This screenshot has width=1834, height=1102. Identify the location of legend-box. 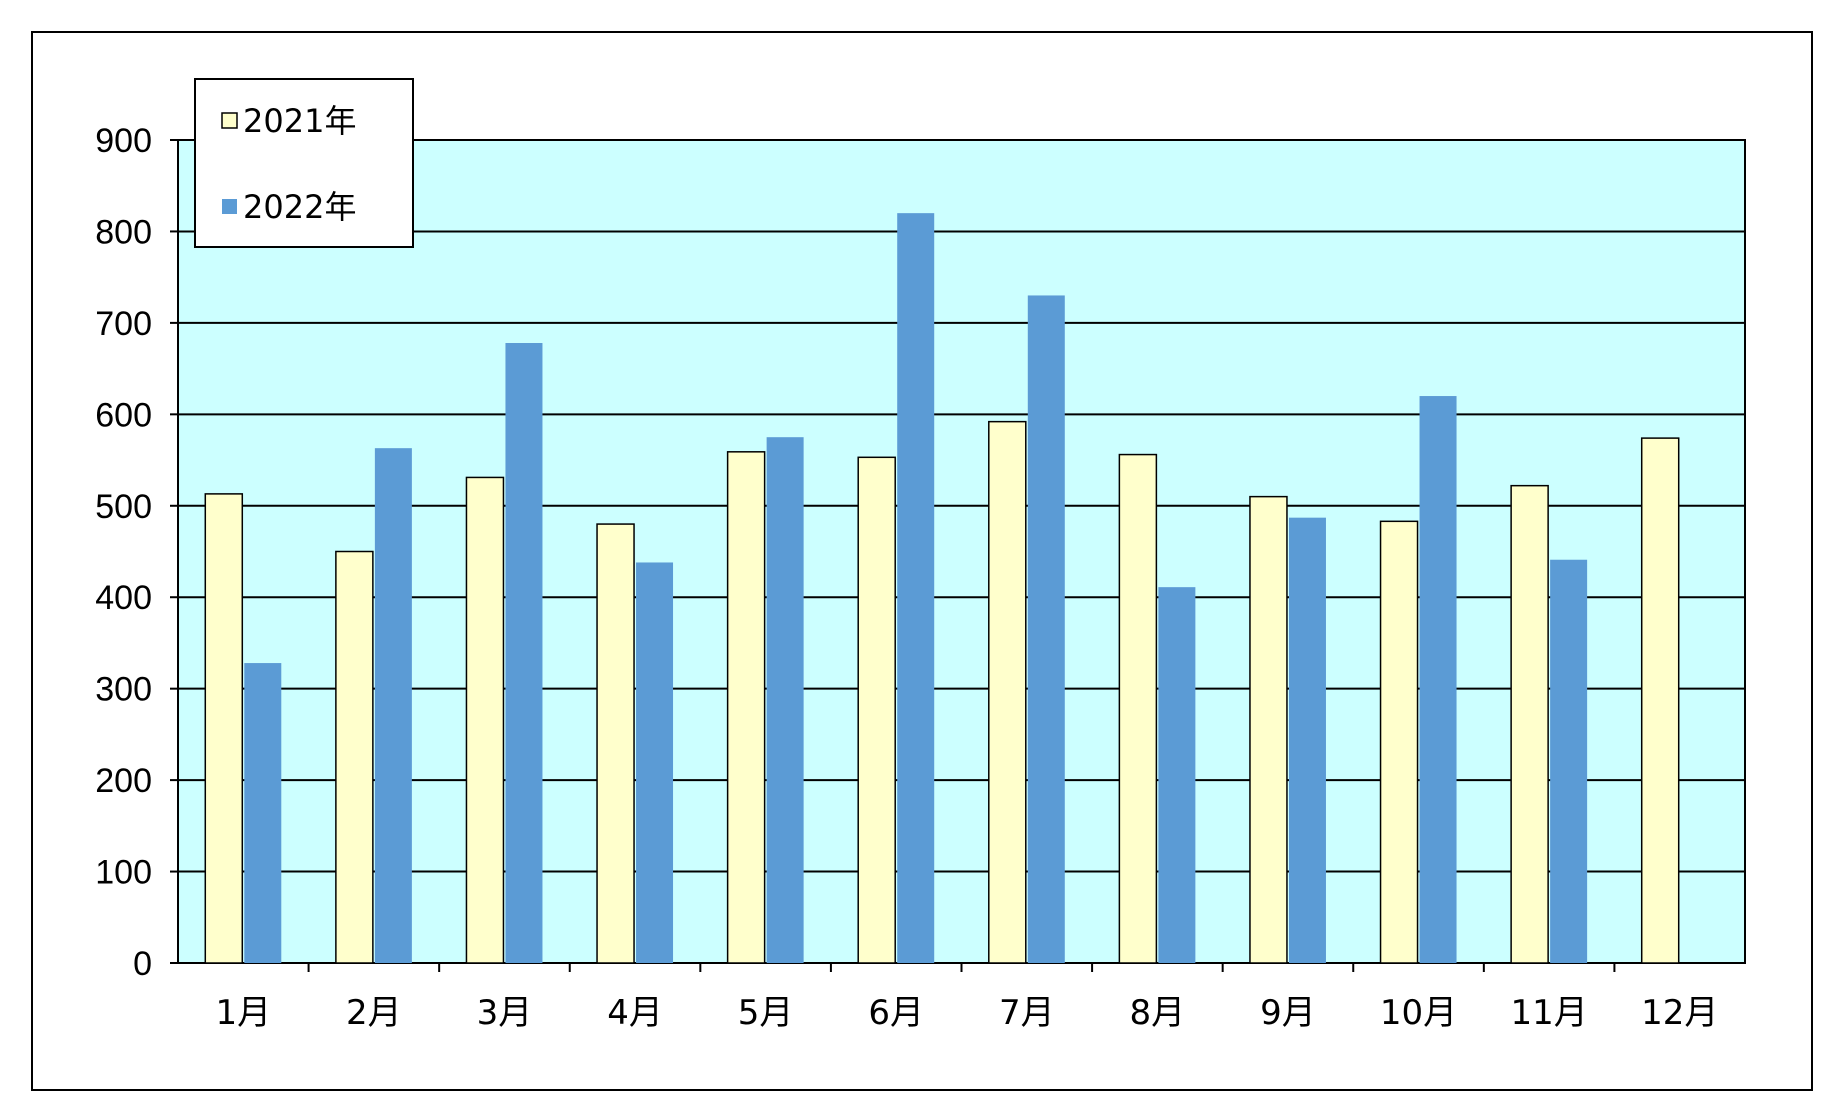
(304, 163).